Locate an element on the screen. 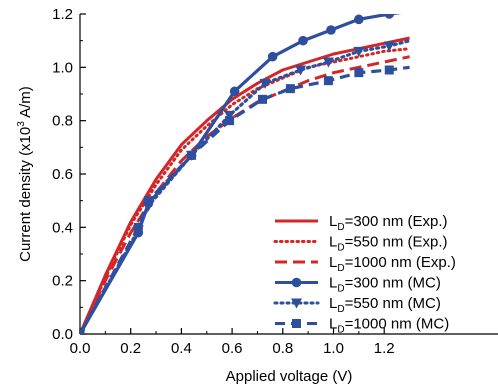 The height and width of the screenshot is (387, 498). x-tick-label: 1.0 is located at coordinates (333, 348).